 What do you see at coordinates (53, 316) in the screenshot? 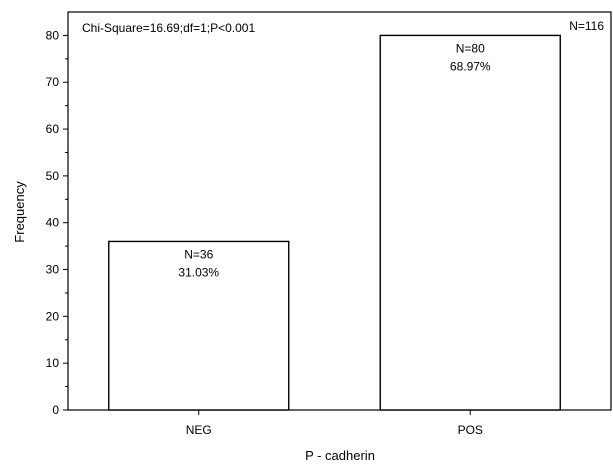
I see `y-tick-label: 20` at bounding box center [53, 316].